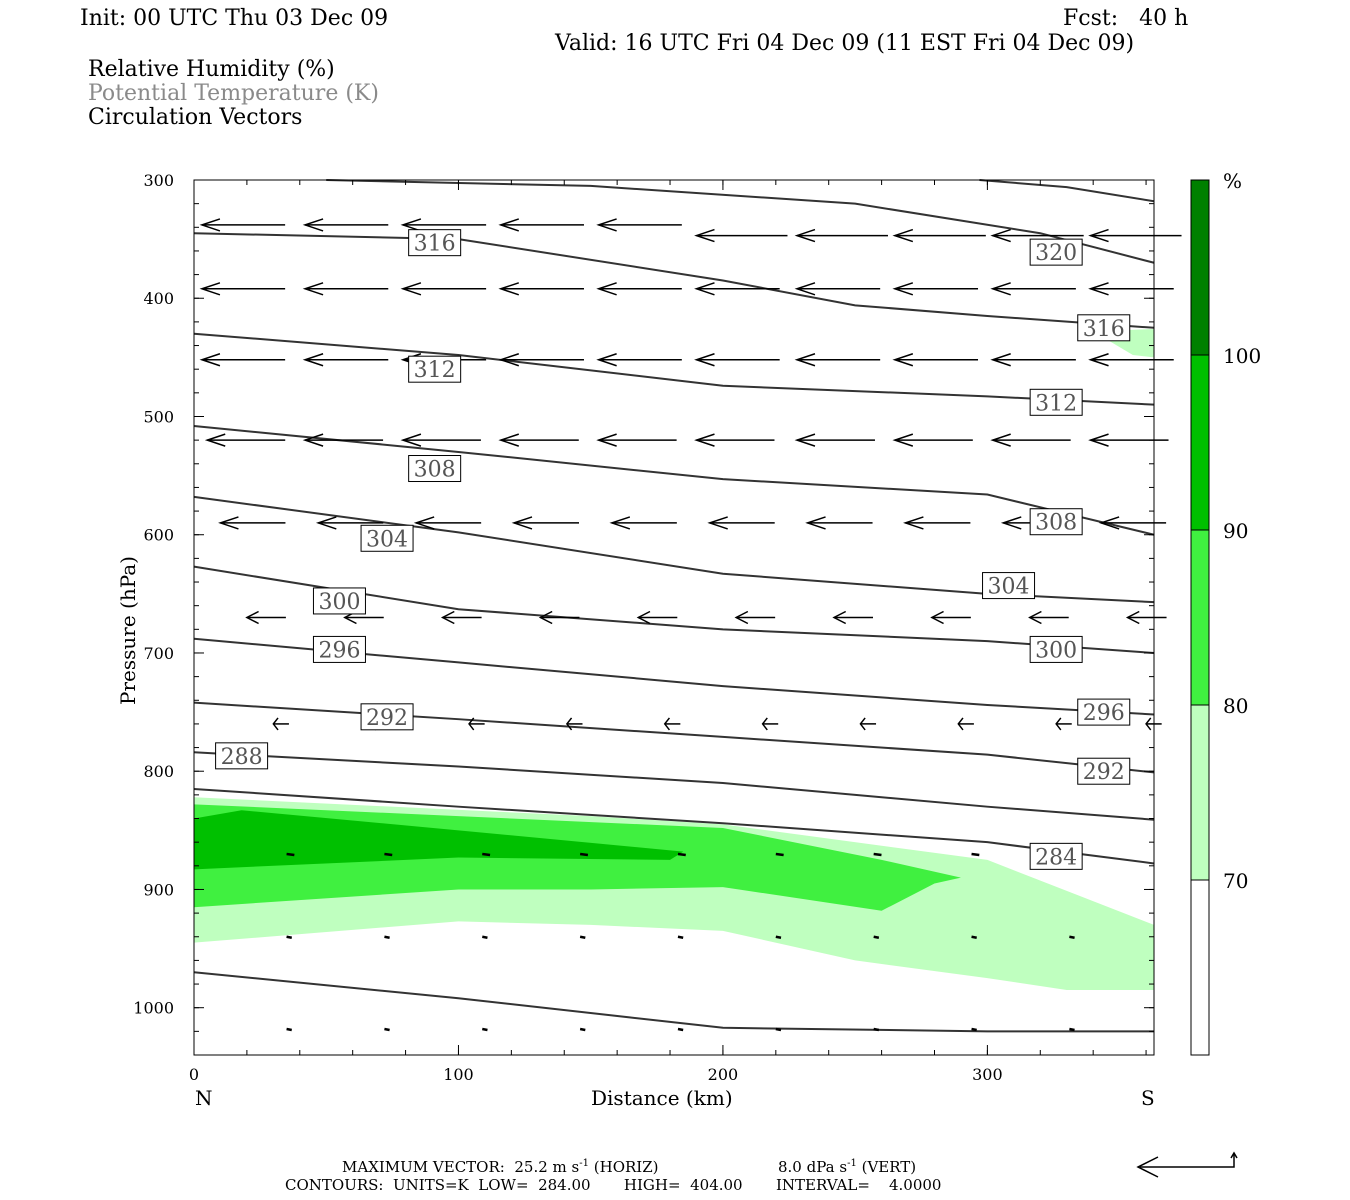 The width and height of the screenshot is (1350, 1200). I want to click on contour-label-308: 308, so click(435, 469).